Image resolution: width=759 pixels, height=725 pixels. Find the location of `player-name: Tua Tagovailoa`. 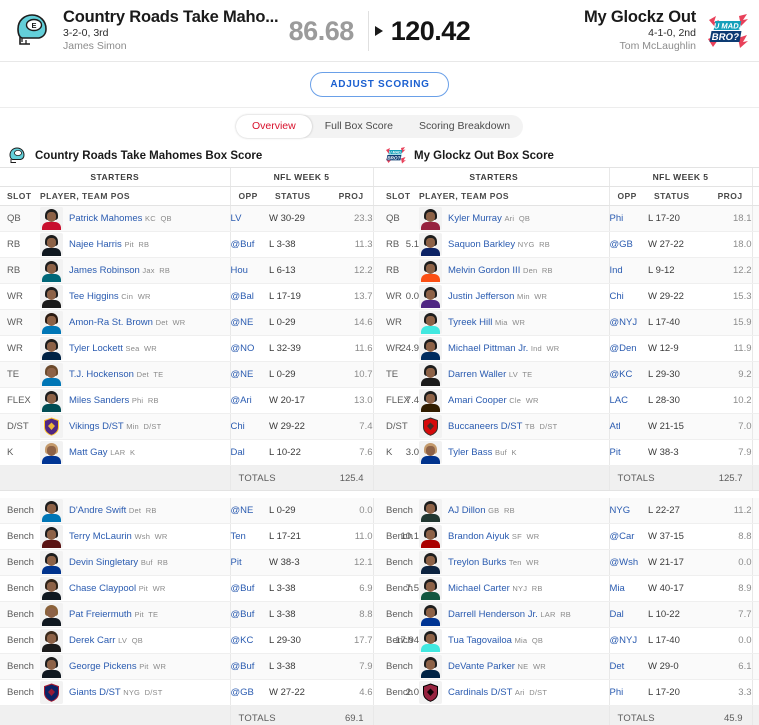

player-name: Tua Tagovailoa is located at coordinates (480, 640).